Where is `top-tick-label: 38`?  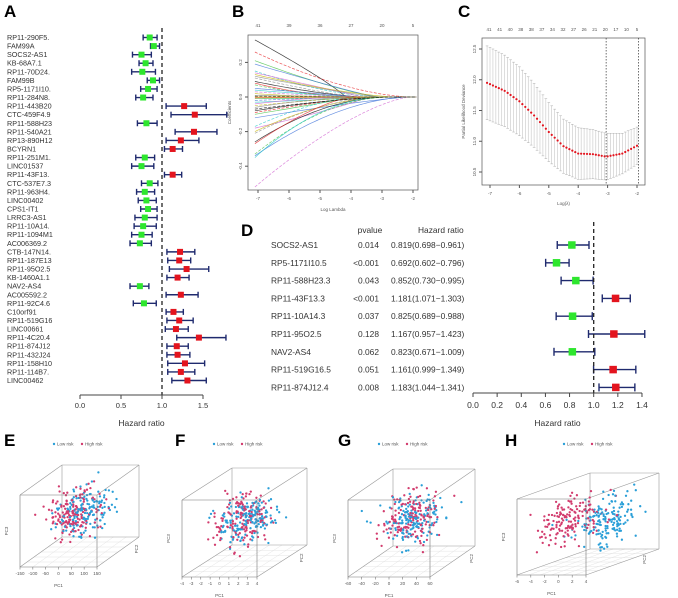
top-tick-label: 38 is located at coordinates (521, 29).